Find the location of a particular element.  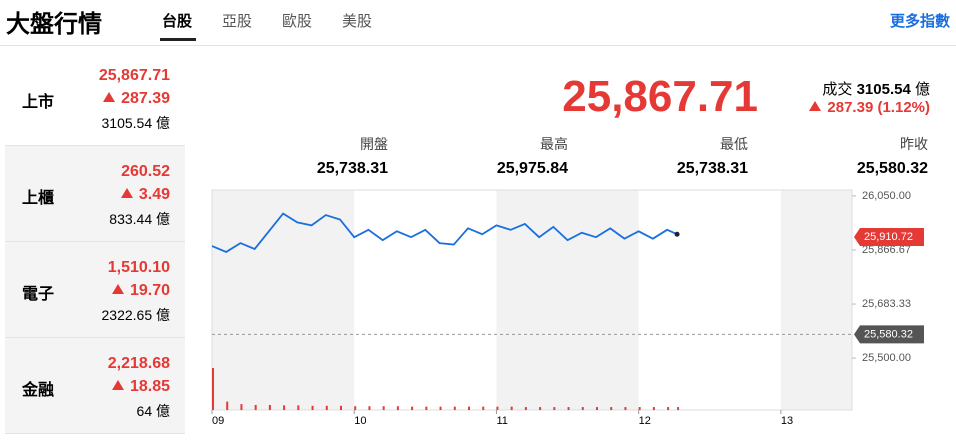

price-line is located at coordinates (444, 232).